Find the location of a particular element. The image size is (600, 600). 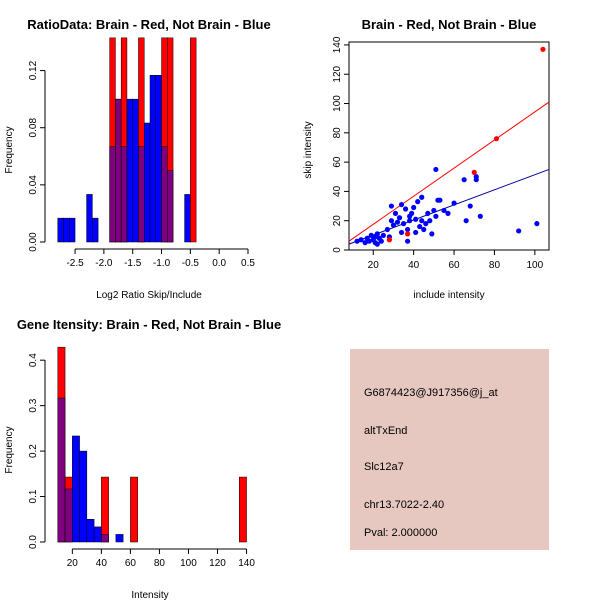

not-brain-fit-line is located at coordinates (449, 206).